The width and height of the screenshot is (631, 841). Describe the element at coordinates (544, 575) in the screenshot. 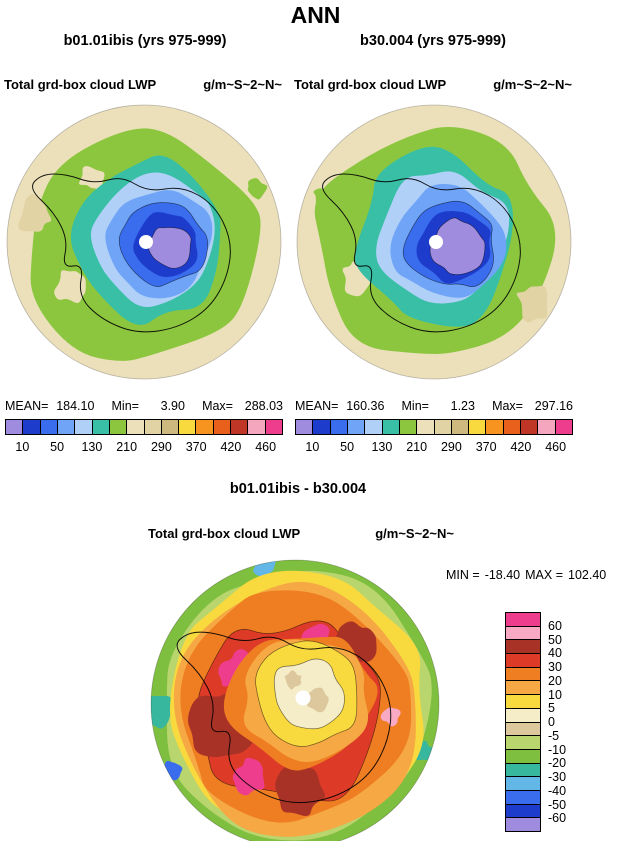

I see `diff-max-label: MAX =` at that location.